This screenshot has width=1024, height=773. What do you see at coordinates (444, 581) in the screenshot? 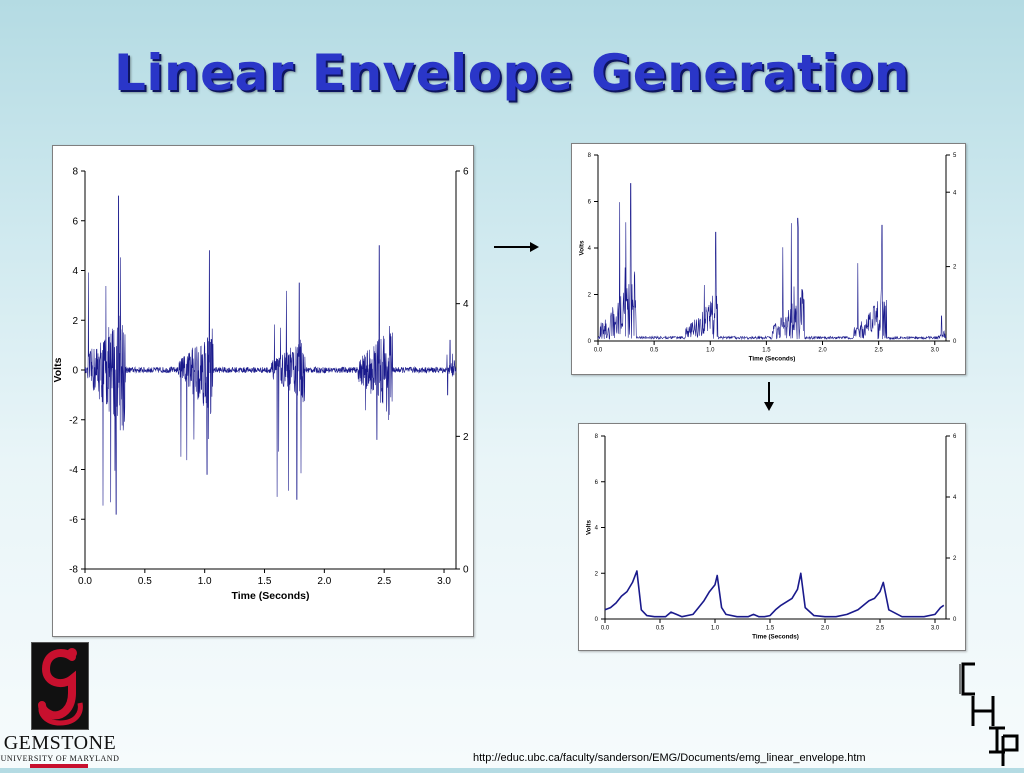
I see `raw-xtick-label: 3.0` at bounding box center [444, 581].